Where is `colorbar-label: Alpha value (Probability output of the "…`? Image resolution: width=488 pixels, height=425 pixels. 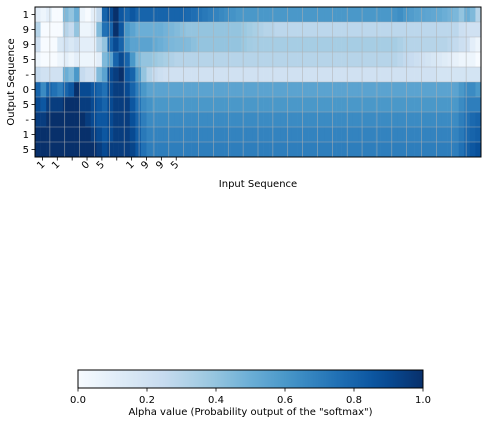
colorbar-label: Alpha value (Probability output of the "… is located at coordinates (250, 412).